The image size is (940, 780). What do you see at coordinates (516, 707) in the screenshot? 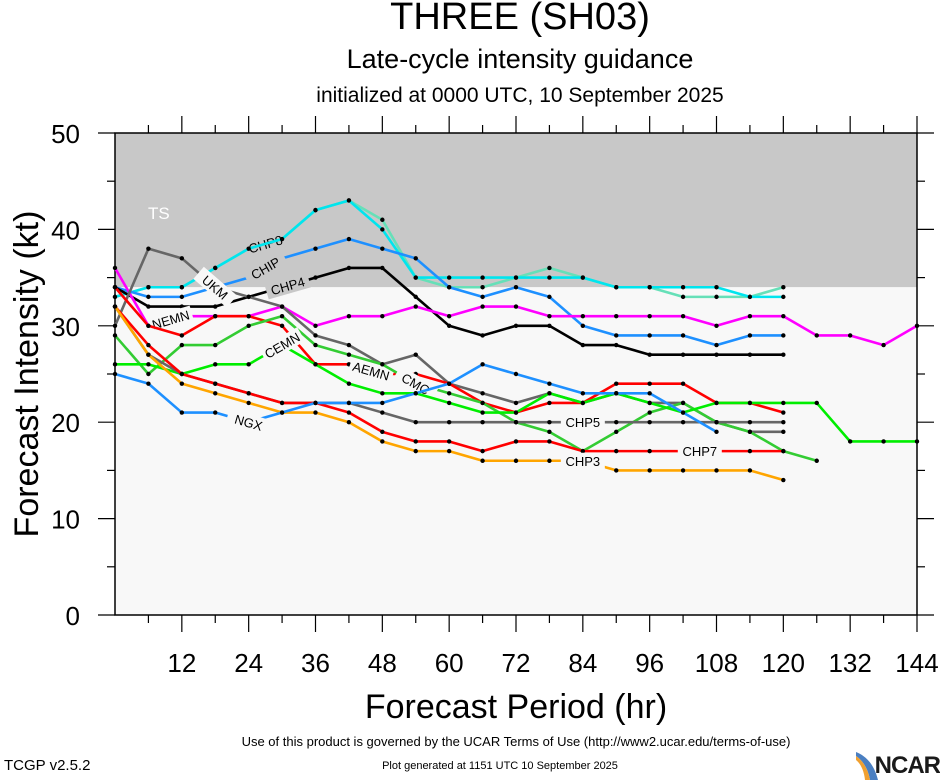
I see `x-axis-label: Forecast Period (hr)` at bounding box center [516, 707].